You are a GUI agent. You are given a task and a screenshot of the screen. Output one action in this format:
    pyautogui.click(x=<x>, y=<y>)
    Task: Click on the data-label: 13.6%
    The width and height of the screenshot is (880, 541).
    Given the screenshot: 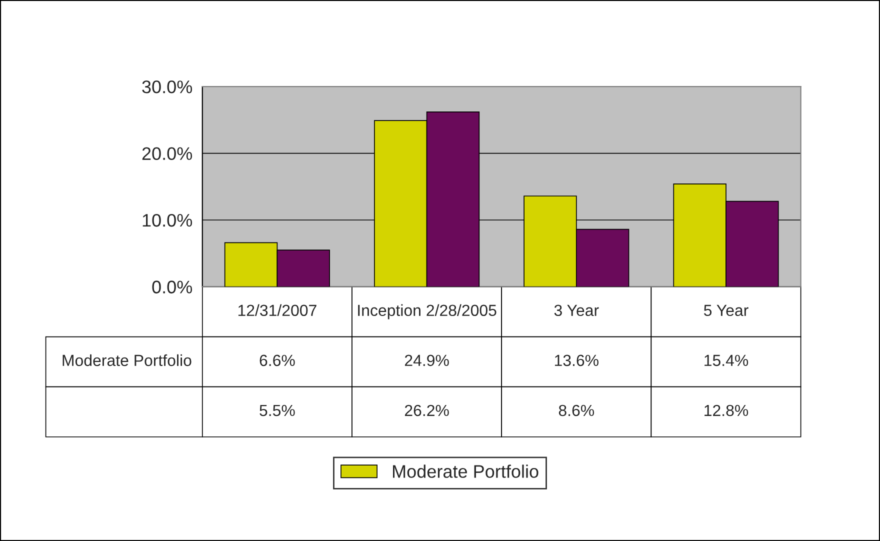 What is the action you would take?
    pyautogui.click(x=576, y=360)
    